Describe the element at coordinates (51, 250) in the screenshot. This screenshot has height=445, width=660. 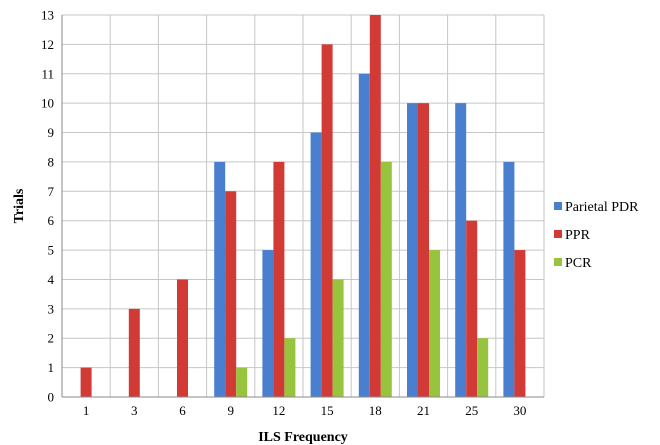
I see `y-tick-label: 5` at that location.